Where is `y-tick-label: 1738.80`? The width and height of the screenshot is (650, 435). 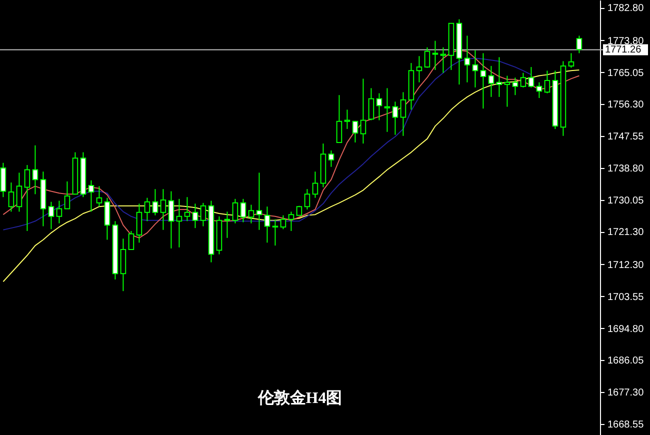 y-tick-label: 1738.80 is located at coordinates (626, 168).